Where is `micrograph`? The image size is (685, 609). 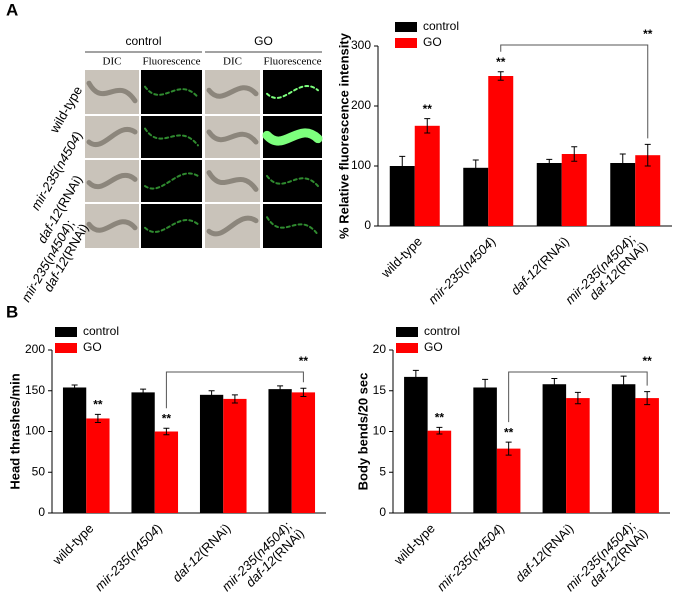
micrograph is located at coordinates (171, 226).